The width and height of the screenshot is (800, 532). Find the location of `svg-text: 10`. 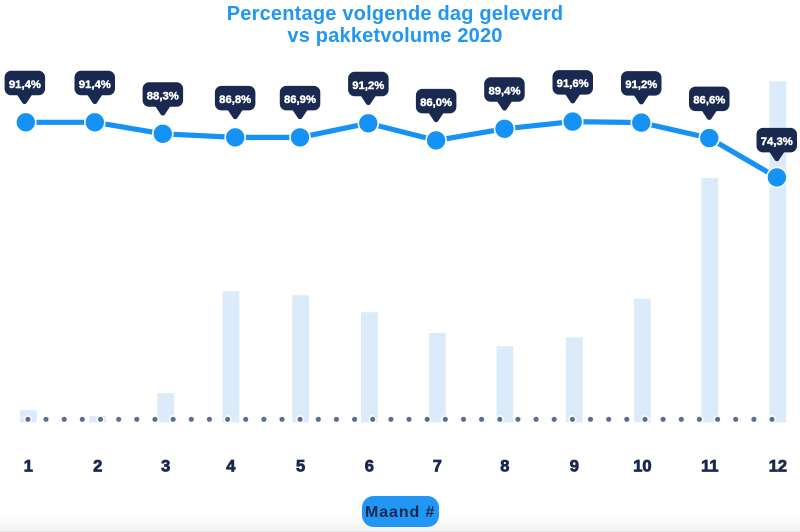

svg-text: 10 is located at coordinates (642, 467).